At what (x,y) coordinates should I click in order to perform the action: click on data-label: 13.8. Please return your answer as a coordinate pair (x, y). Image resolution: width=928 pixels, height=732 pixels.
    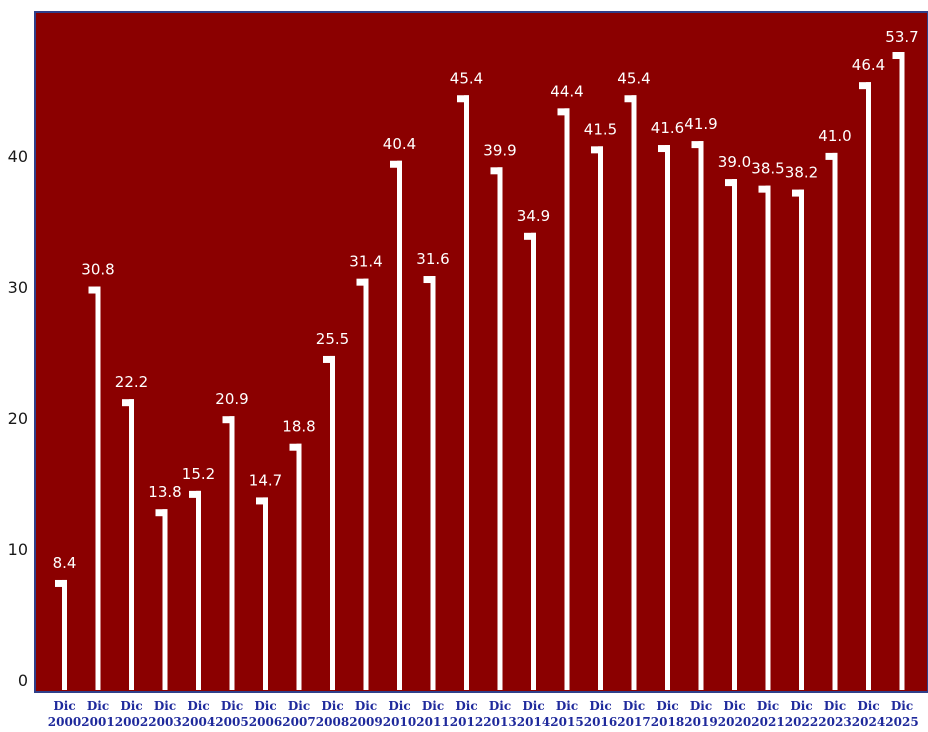
    Looking at the image, I should click on (164, 492).